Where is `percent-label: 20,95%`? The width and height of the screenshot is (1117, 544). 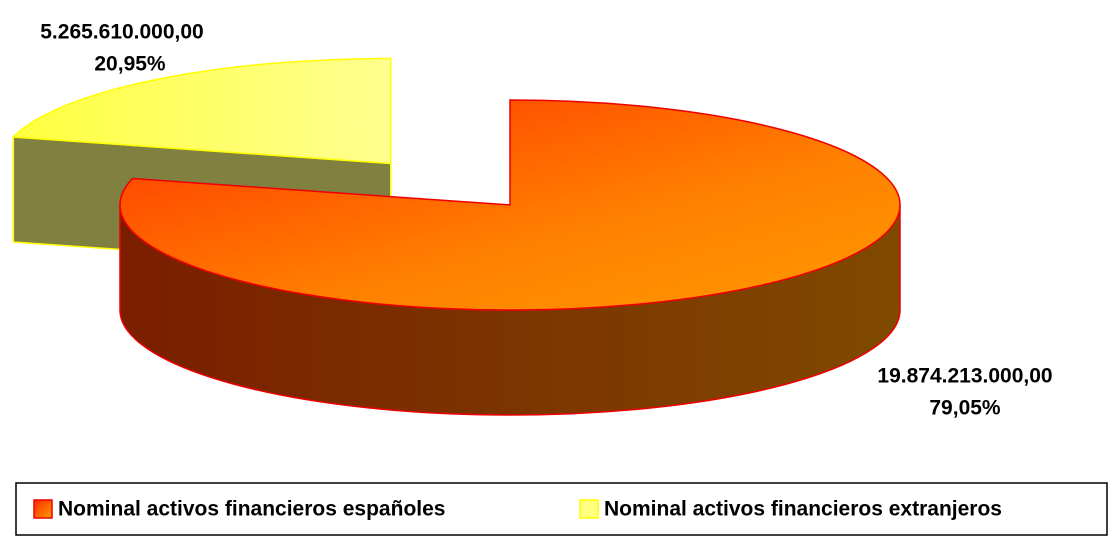
percent-label: 20,95% is located at coordinates (130, 64).